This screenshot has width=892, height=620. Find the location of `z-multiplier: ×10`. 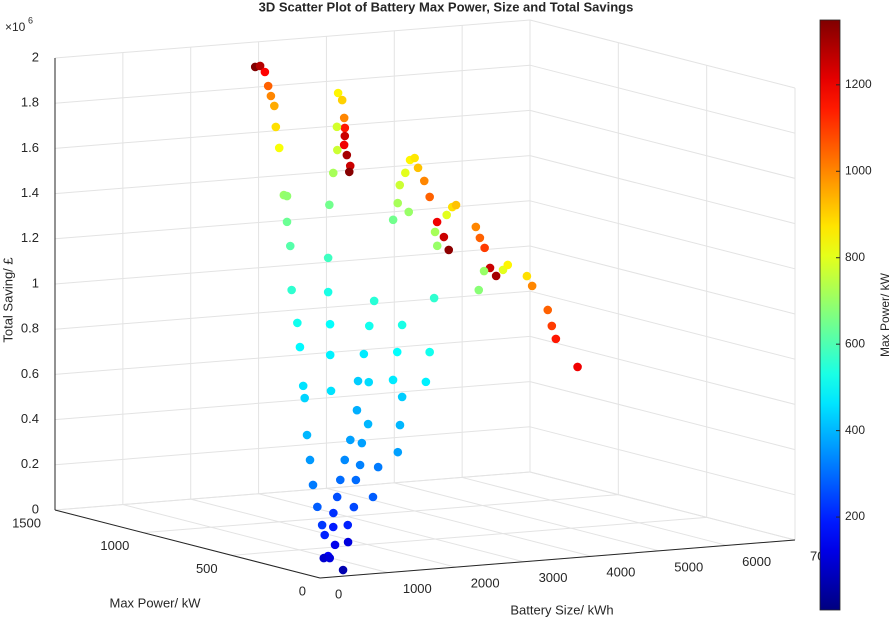

z-multiplier: ×10 is located at coordinates (15, 27).